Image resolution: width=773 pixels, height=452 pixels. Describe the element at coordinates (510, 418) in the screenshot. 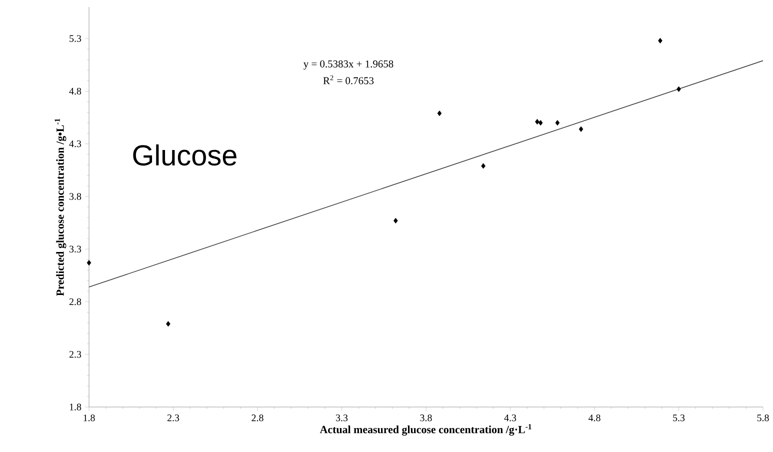

I see `x-tick-label: 4.3` at that location.